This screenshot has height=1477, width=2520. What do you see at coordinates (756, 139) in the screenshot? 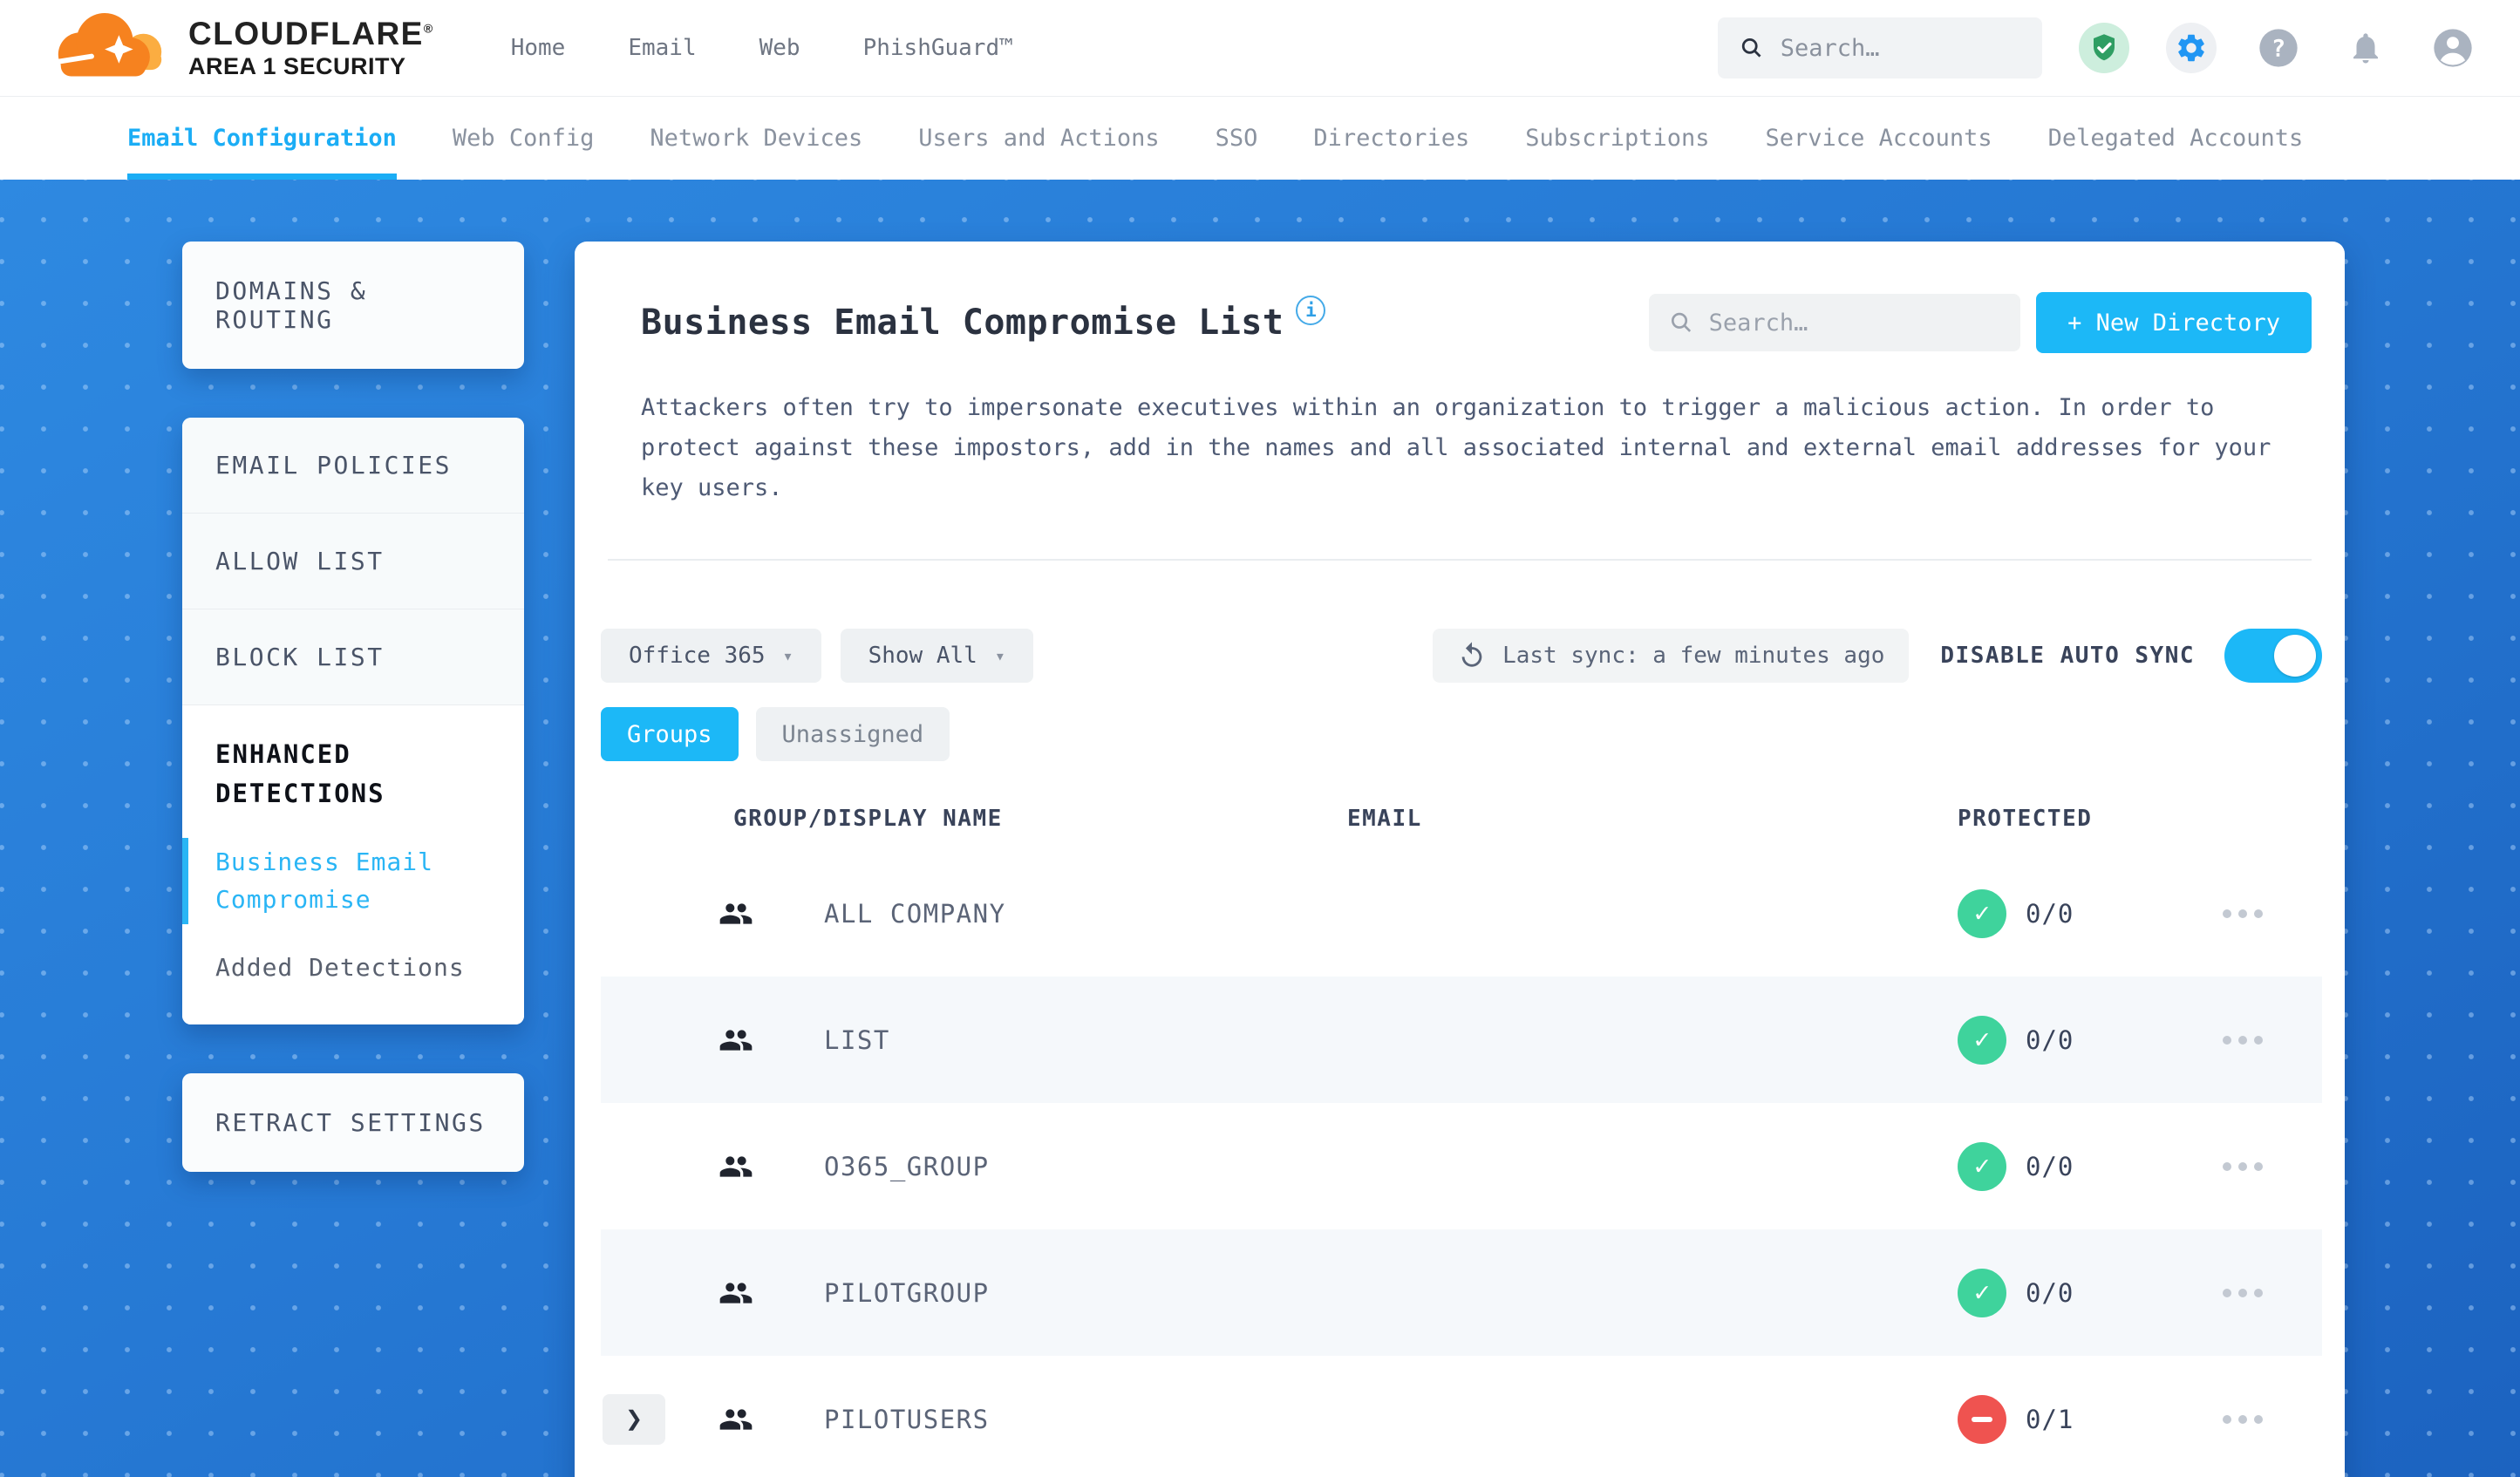
I see `tab-network-devices: Network Devices` at bounding box center [756, 139].